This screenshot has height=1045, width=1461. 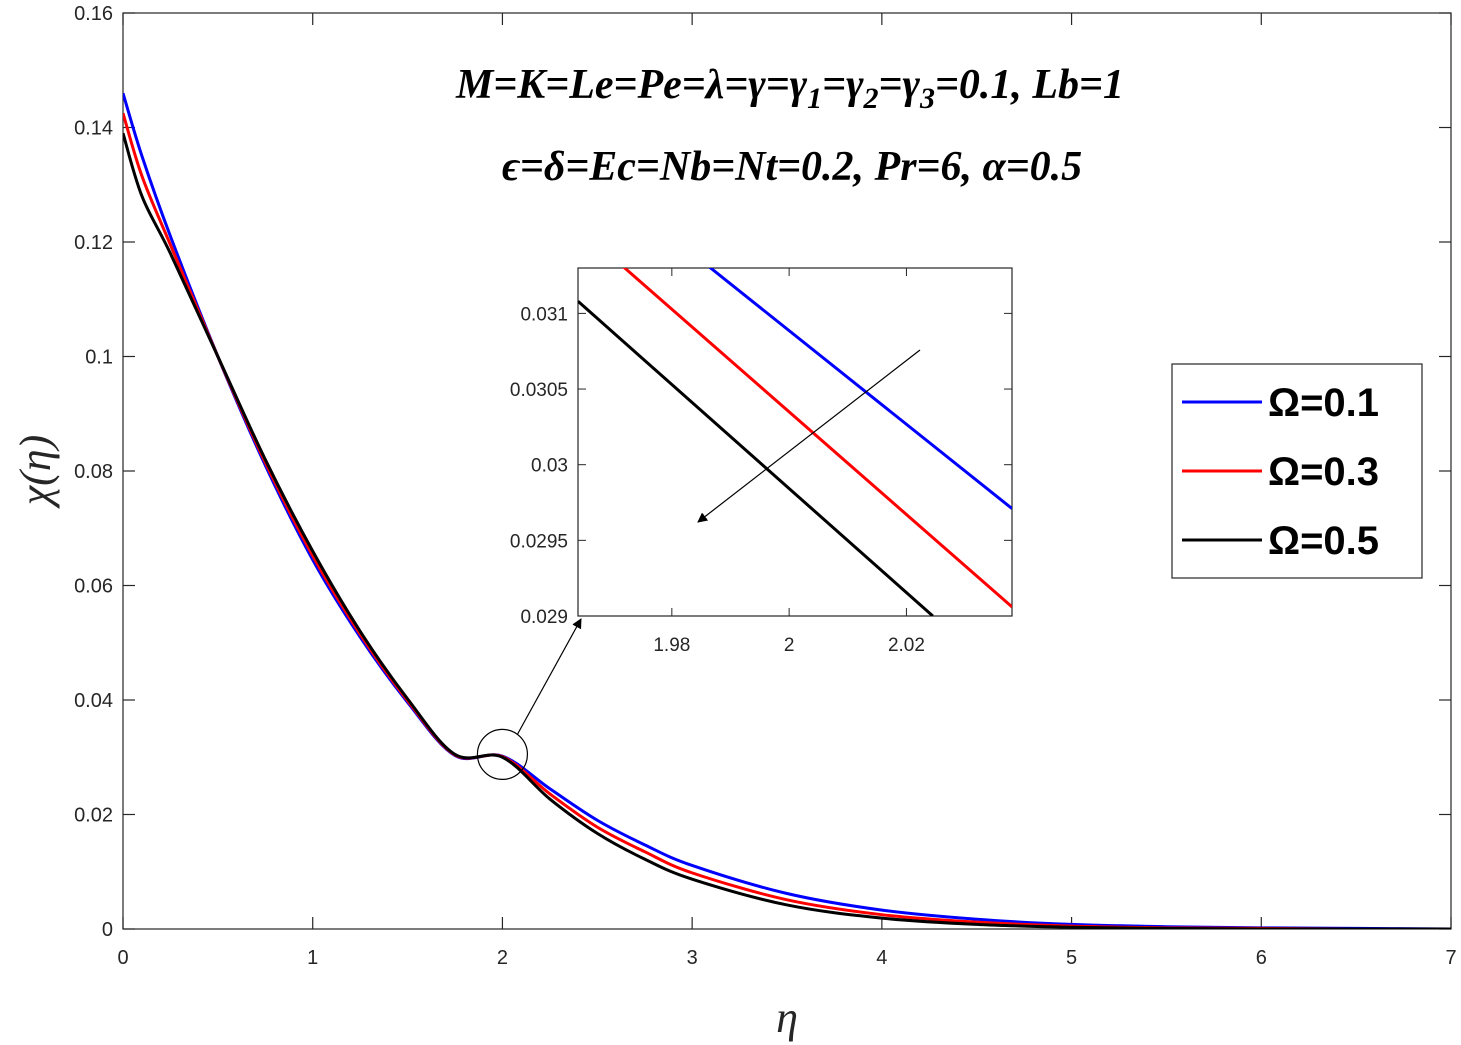 I want to click on y-tick-label: 0.08, so click(x=93, y=472).